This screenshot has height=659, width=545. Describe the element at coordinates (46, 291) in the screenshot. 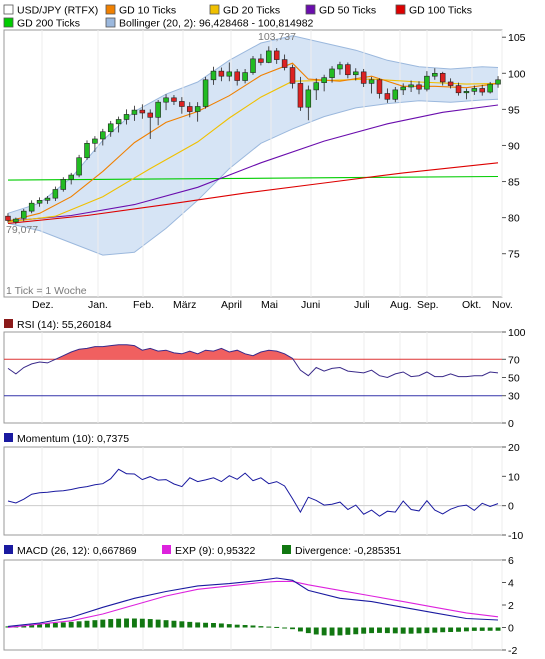

I see `tick-note: 1 Tick = 1 Woche` at that location.